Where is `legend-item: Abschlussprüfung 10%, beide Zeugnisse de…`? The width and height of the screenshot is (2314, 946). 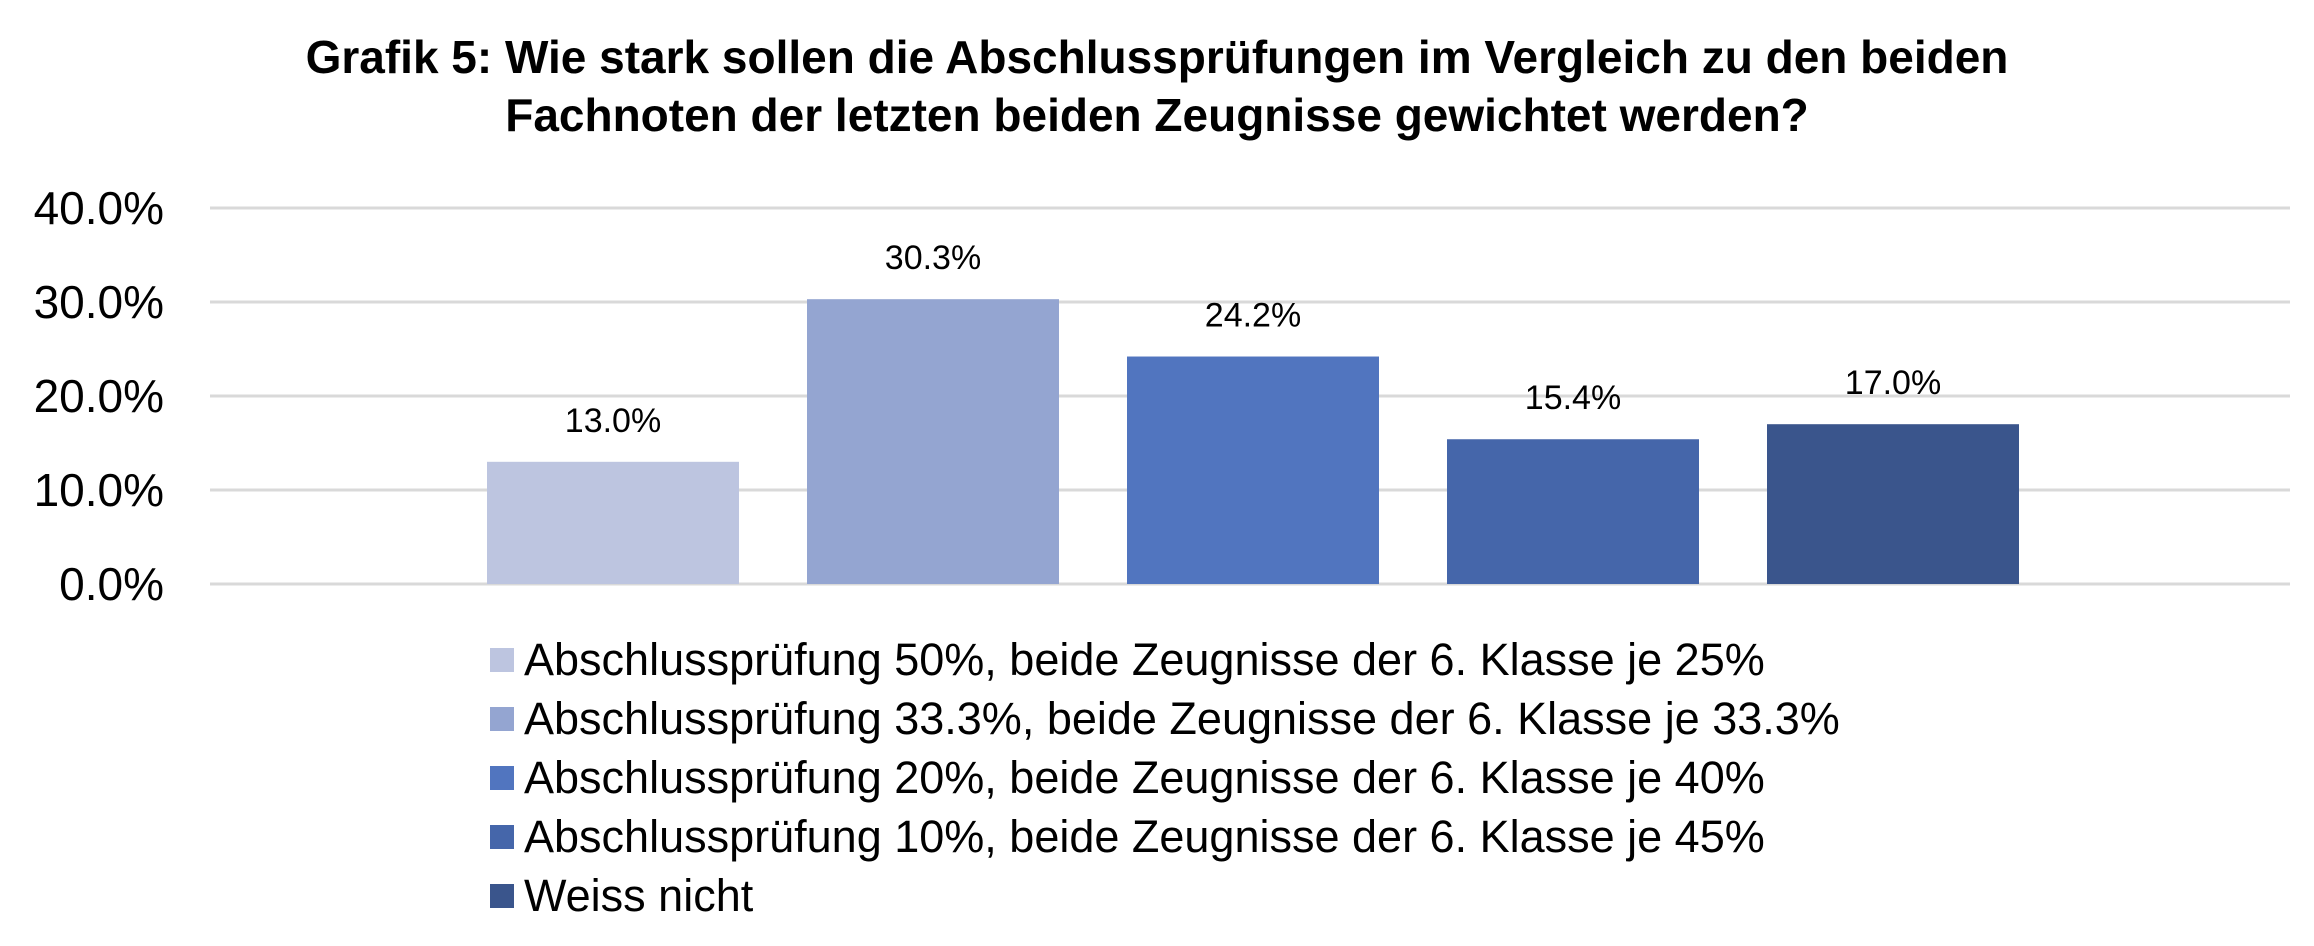 legend-item: Abschlussprüfung 10%, beide Zeugnisse de… is located at coordinates (1165, 836).